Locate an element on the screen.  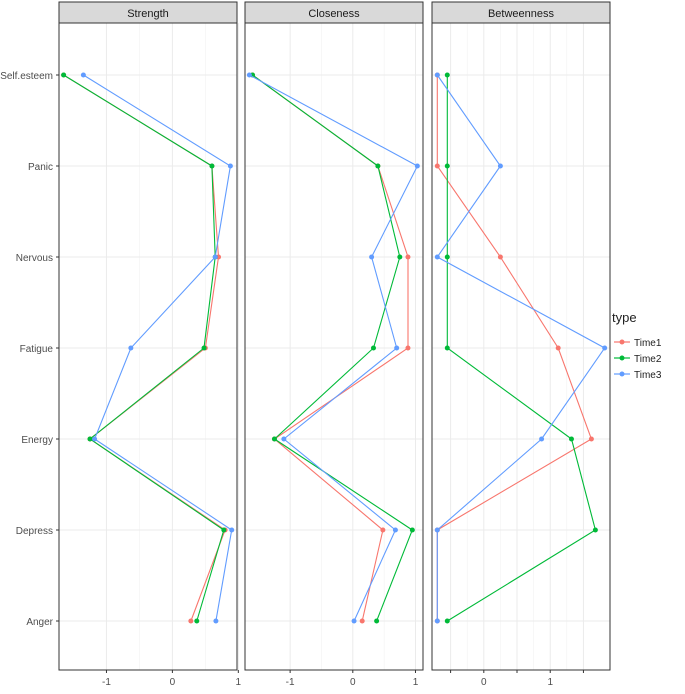
legend-title: type is located at coordinates (624, 317).